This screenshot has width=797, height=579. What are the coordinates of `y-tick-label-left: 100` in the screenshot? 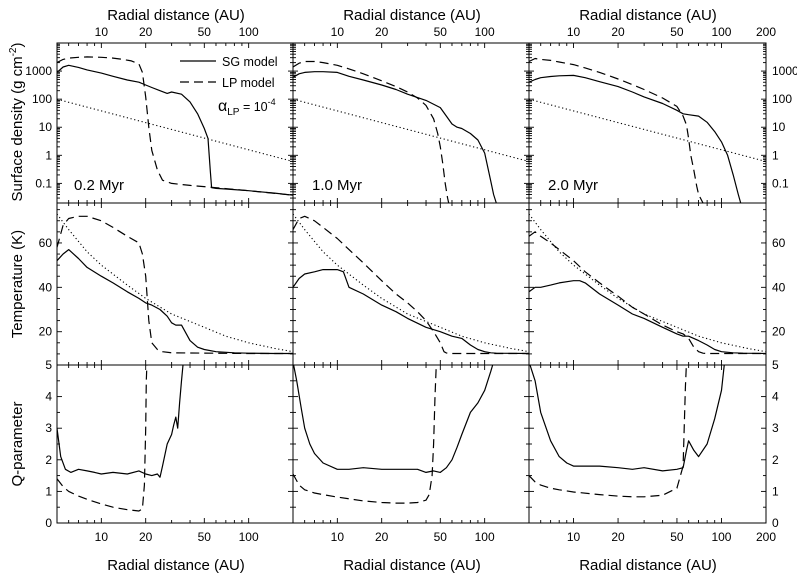 It's located at (42, 99).